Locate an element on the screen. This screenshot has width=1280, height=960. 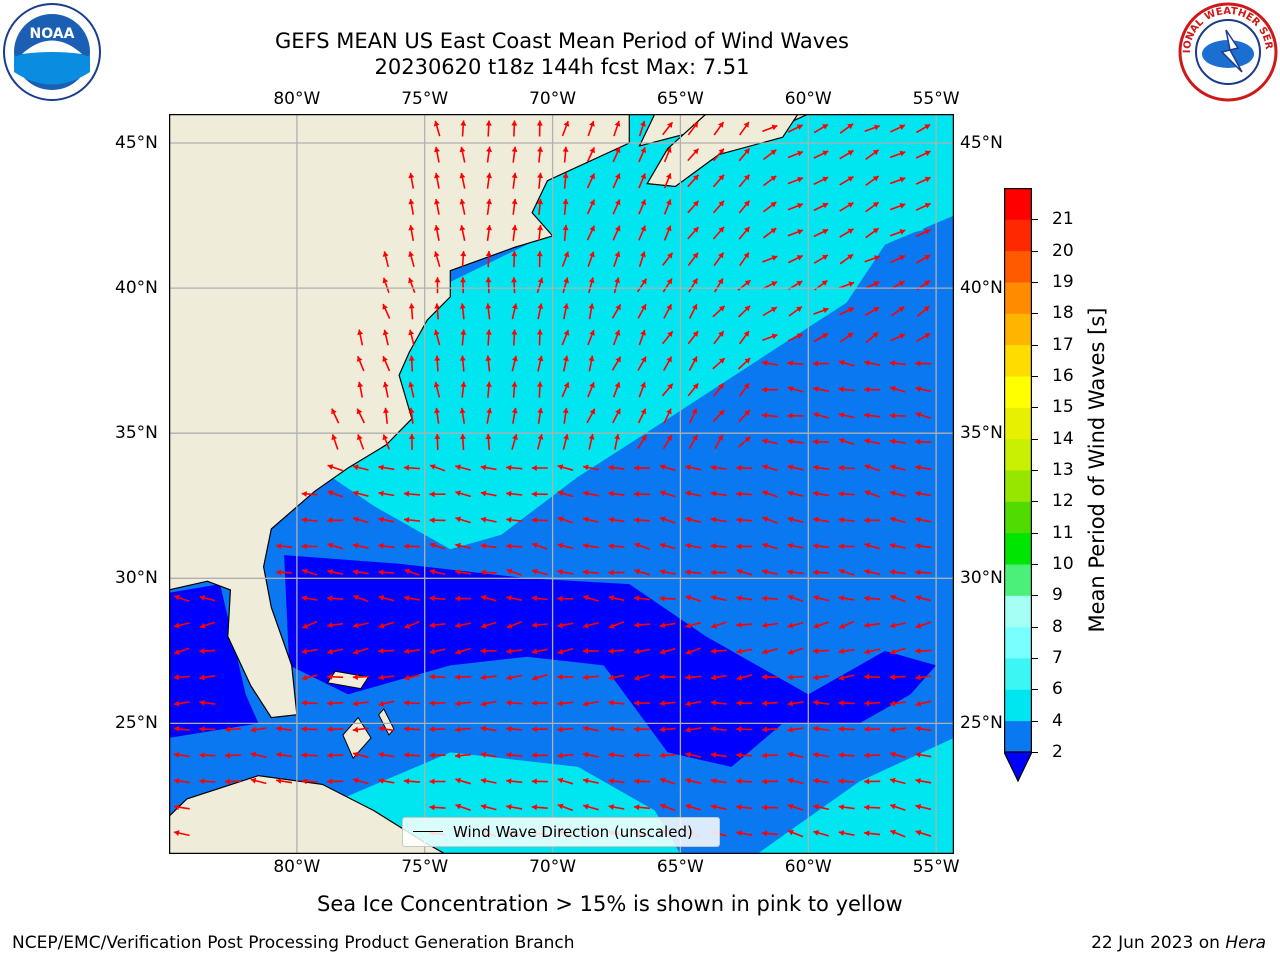
colorbar-tick-label: 7 is located at coordinates (1057, 658).